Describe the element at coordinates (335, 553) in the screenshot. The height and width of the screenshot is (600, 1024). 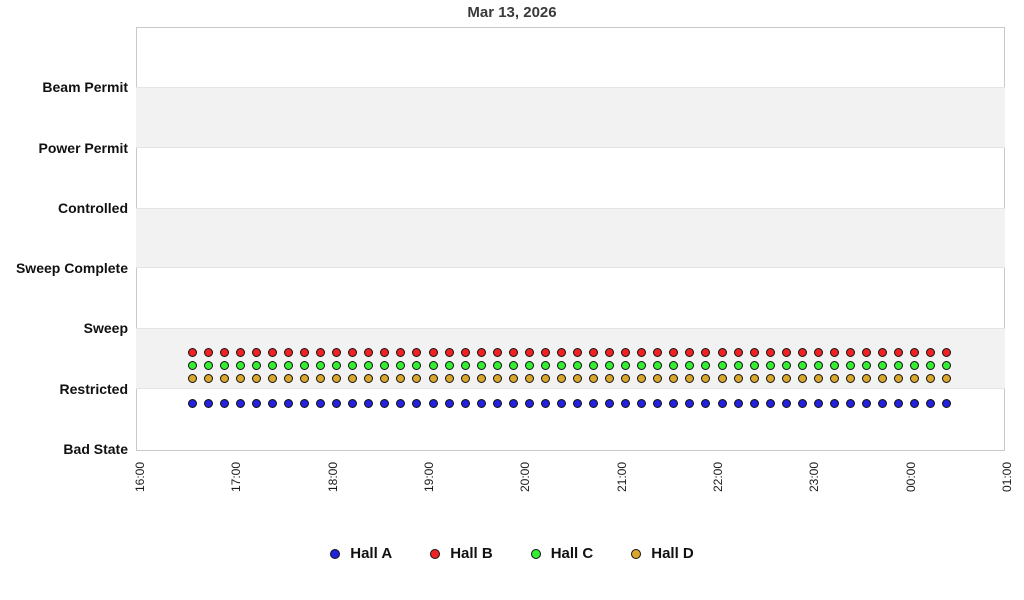
I see `hall-a-legend-dot-icon` at that location.